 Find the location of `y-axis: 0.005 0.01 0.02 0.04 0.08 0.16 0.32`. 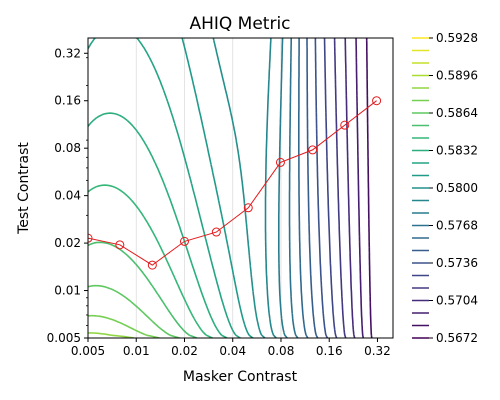

y-axis: 0.005 0.01 0.02 0.04 0.08 0.16 0.32 is located at coordinates (67, 195).